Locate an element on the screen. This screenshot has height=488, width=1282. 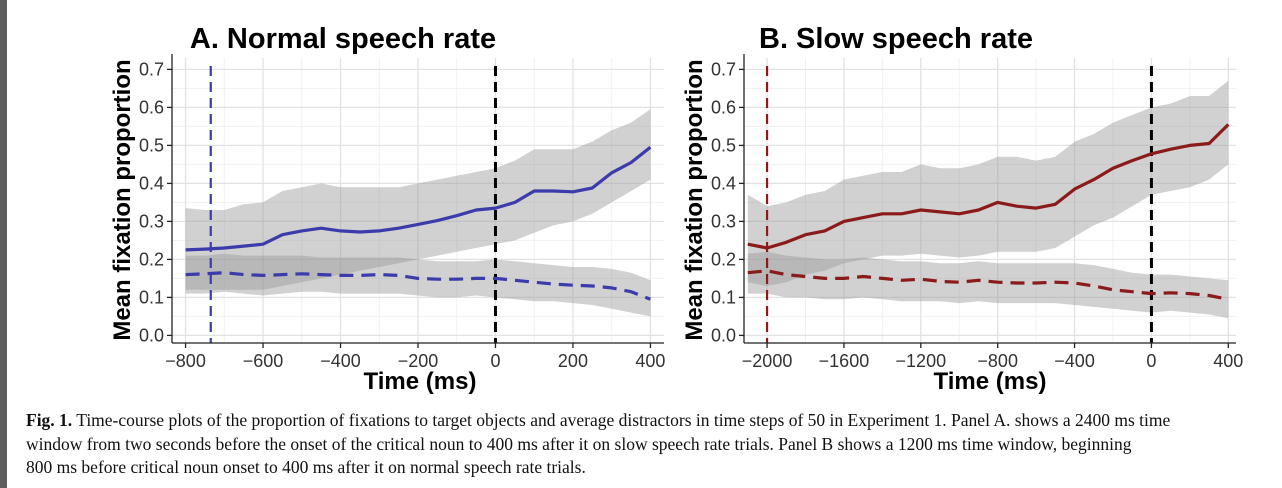
panel-a-x-tick-label: −600 is located at coordinates (263, 361).